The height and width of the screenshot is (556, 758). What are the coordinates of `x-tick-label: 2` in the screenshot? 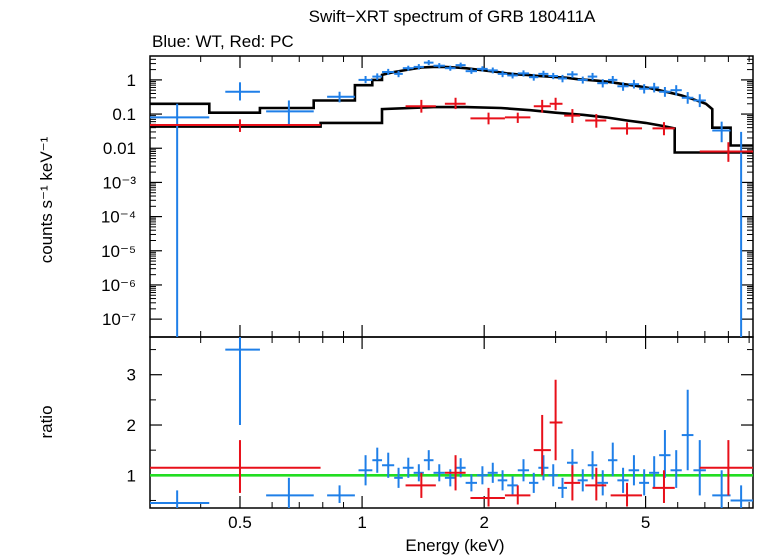 It's located at (483, 522).